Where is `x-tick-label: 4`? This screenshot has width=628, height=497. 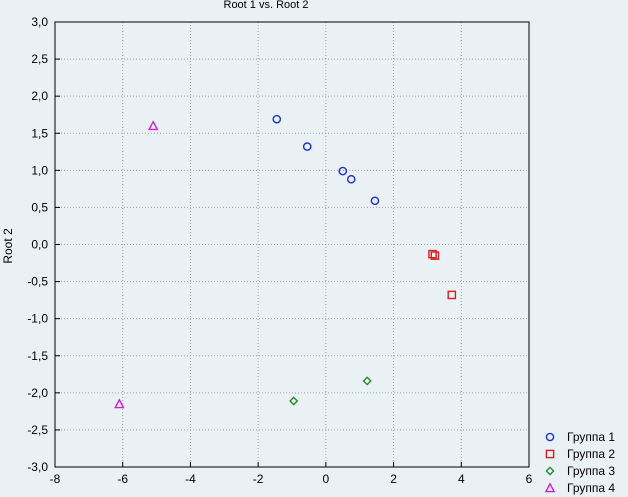
x-tick-label: 4 is located at coordinates (461, 479).